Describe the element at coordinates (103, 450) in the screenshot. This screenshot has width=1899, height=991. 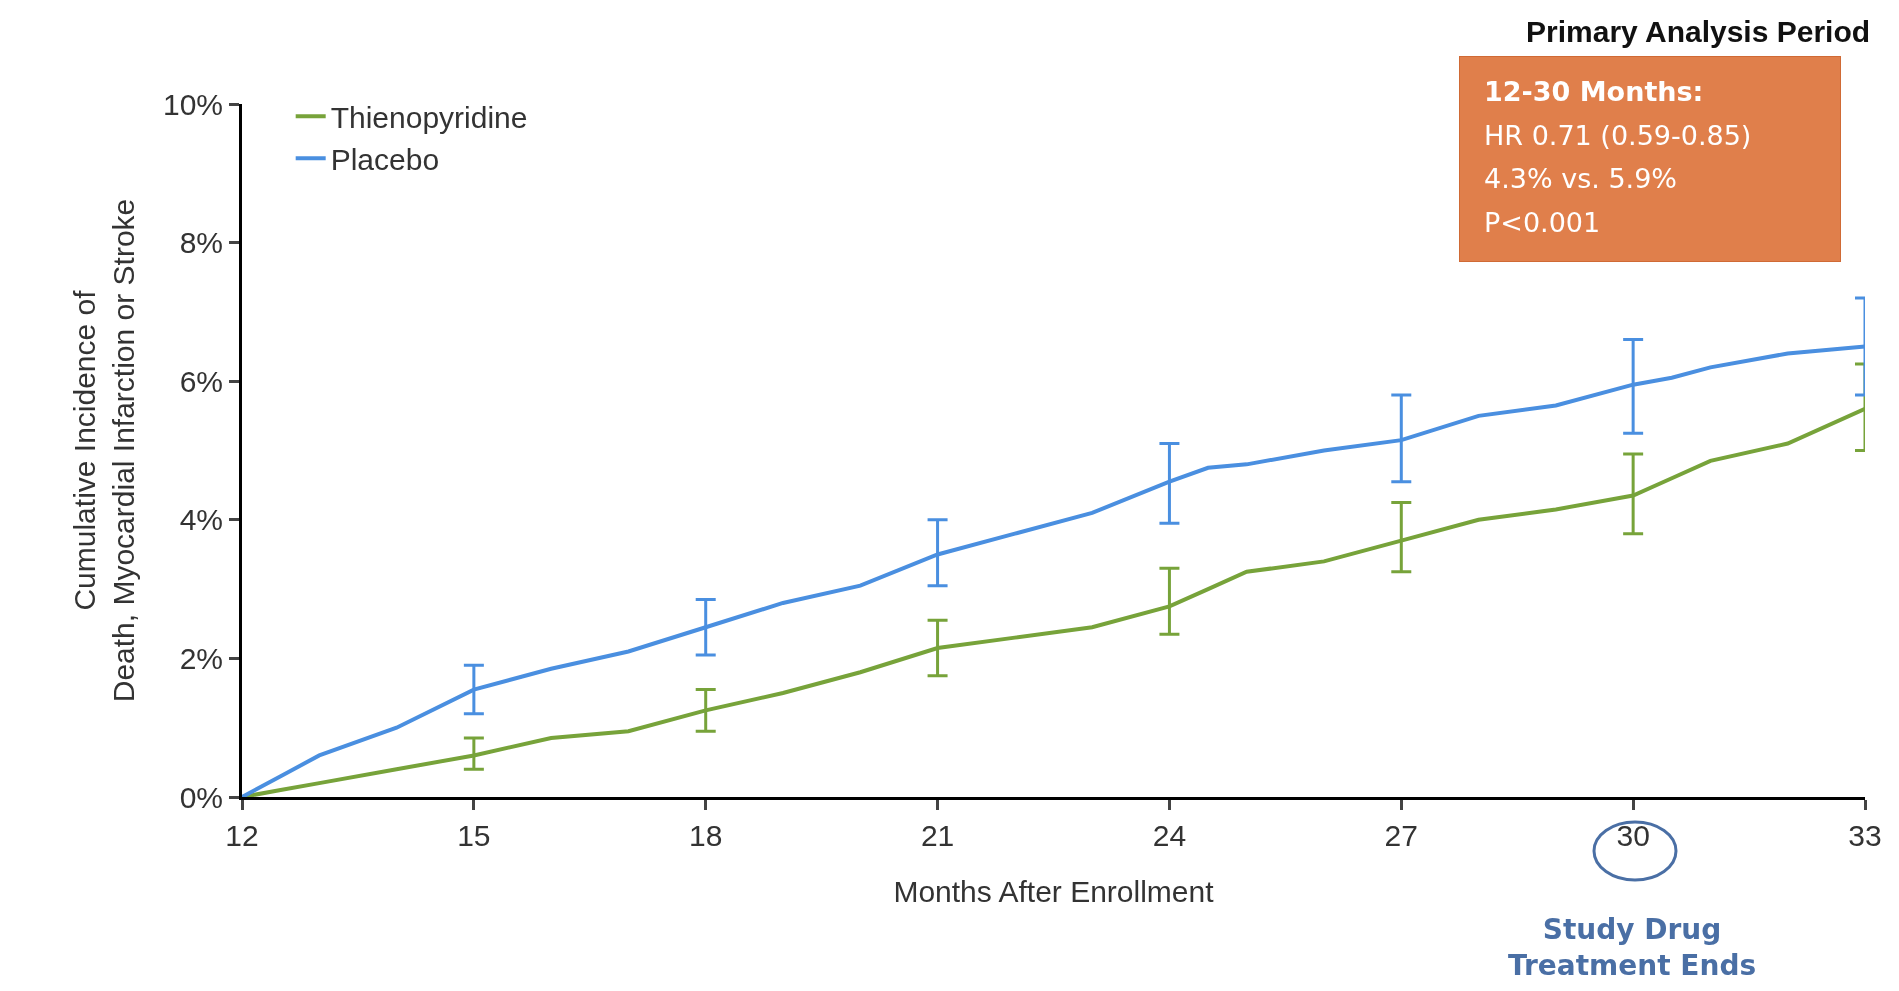
I see `y-axis-title: Cumulative Incidence of Death, Myocardial Infarction or Stroke` at that location.